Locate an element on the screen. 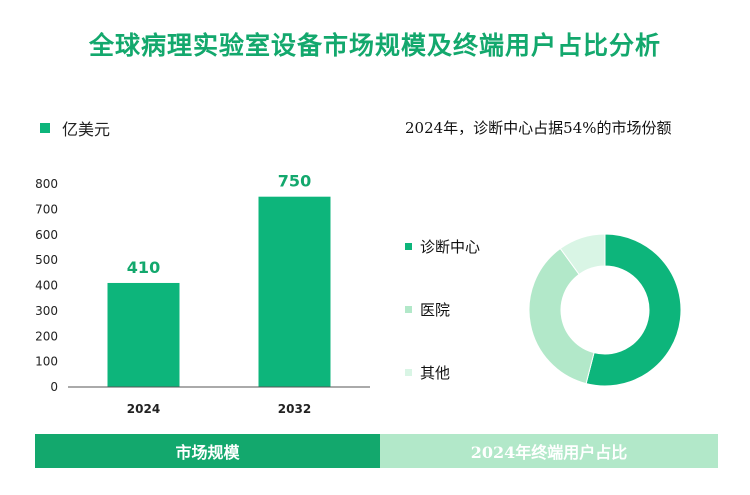  donut-chart is located at coordinates (605, 310).